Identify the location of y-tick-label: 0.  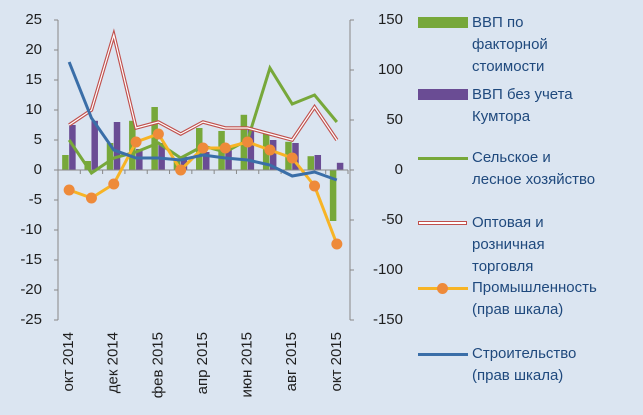
(38, 169).